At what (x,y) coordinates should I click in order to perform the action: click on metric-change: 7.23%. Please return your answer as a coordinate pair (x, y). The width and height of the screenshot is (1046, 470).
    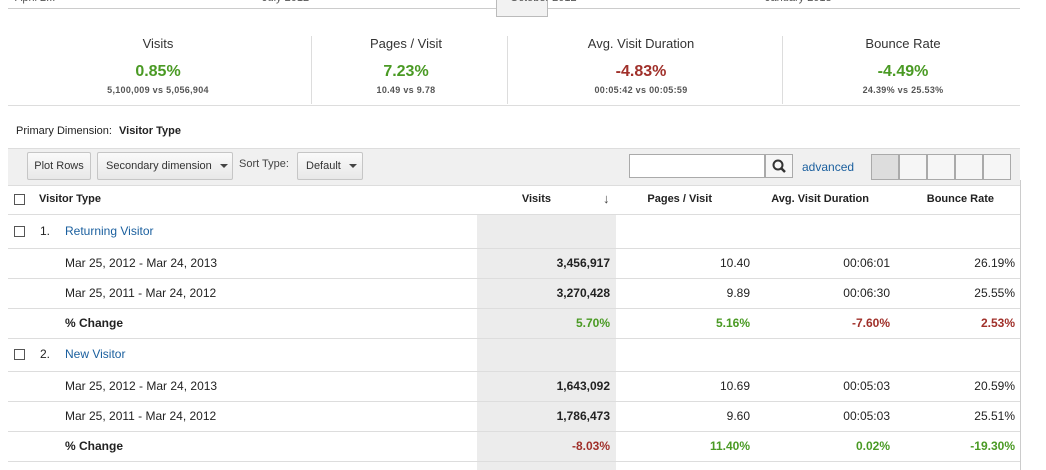
    Looking at the image, I should click on (406, 71).